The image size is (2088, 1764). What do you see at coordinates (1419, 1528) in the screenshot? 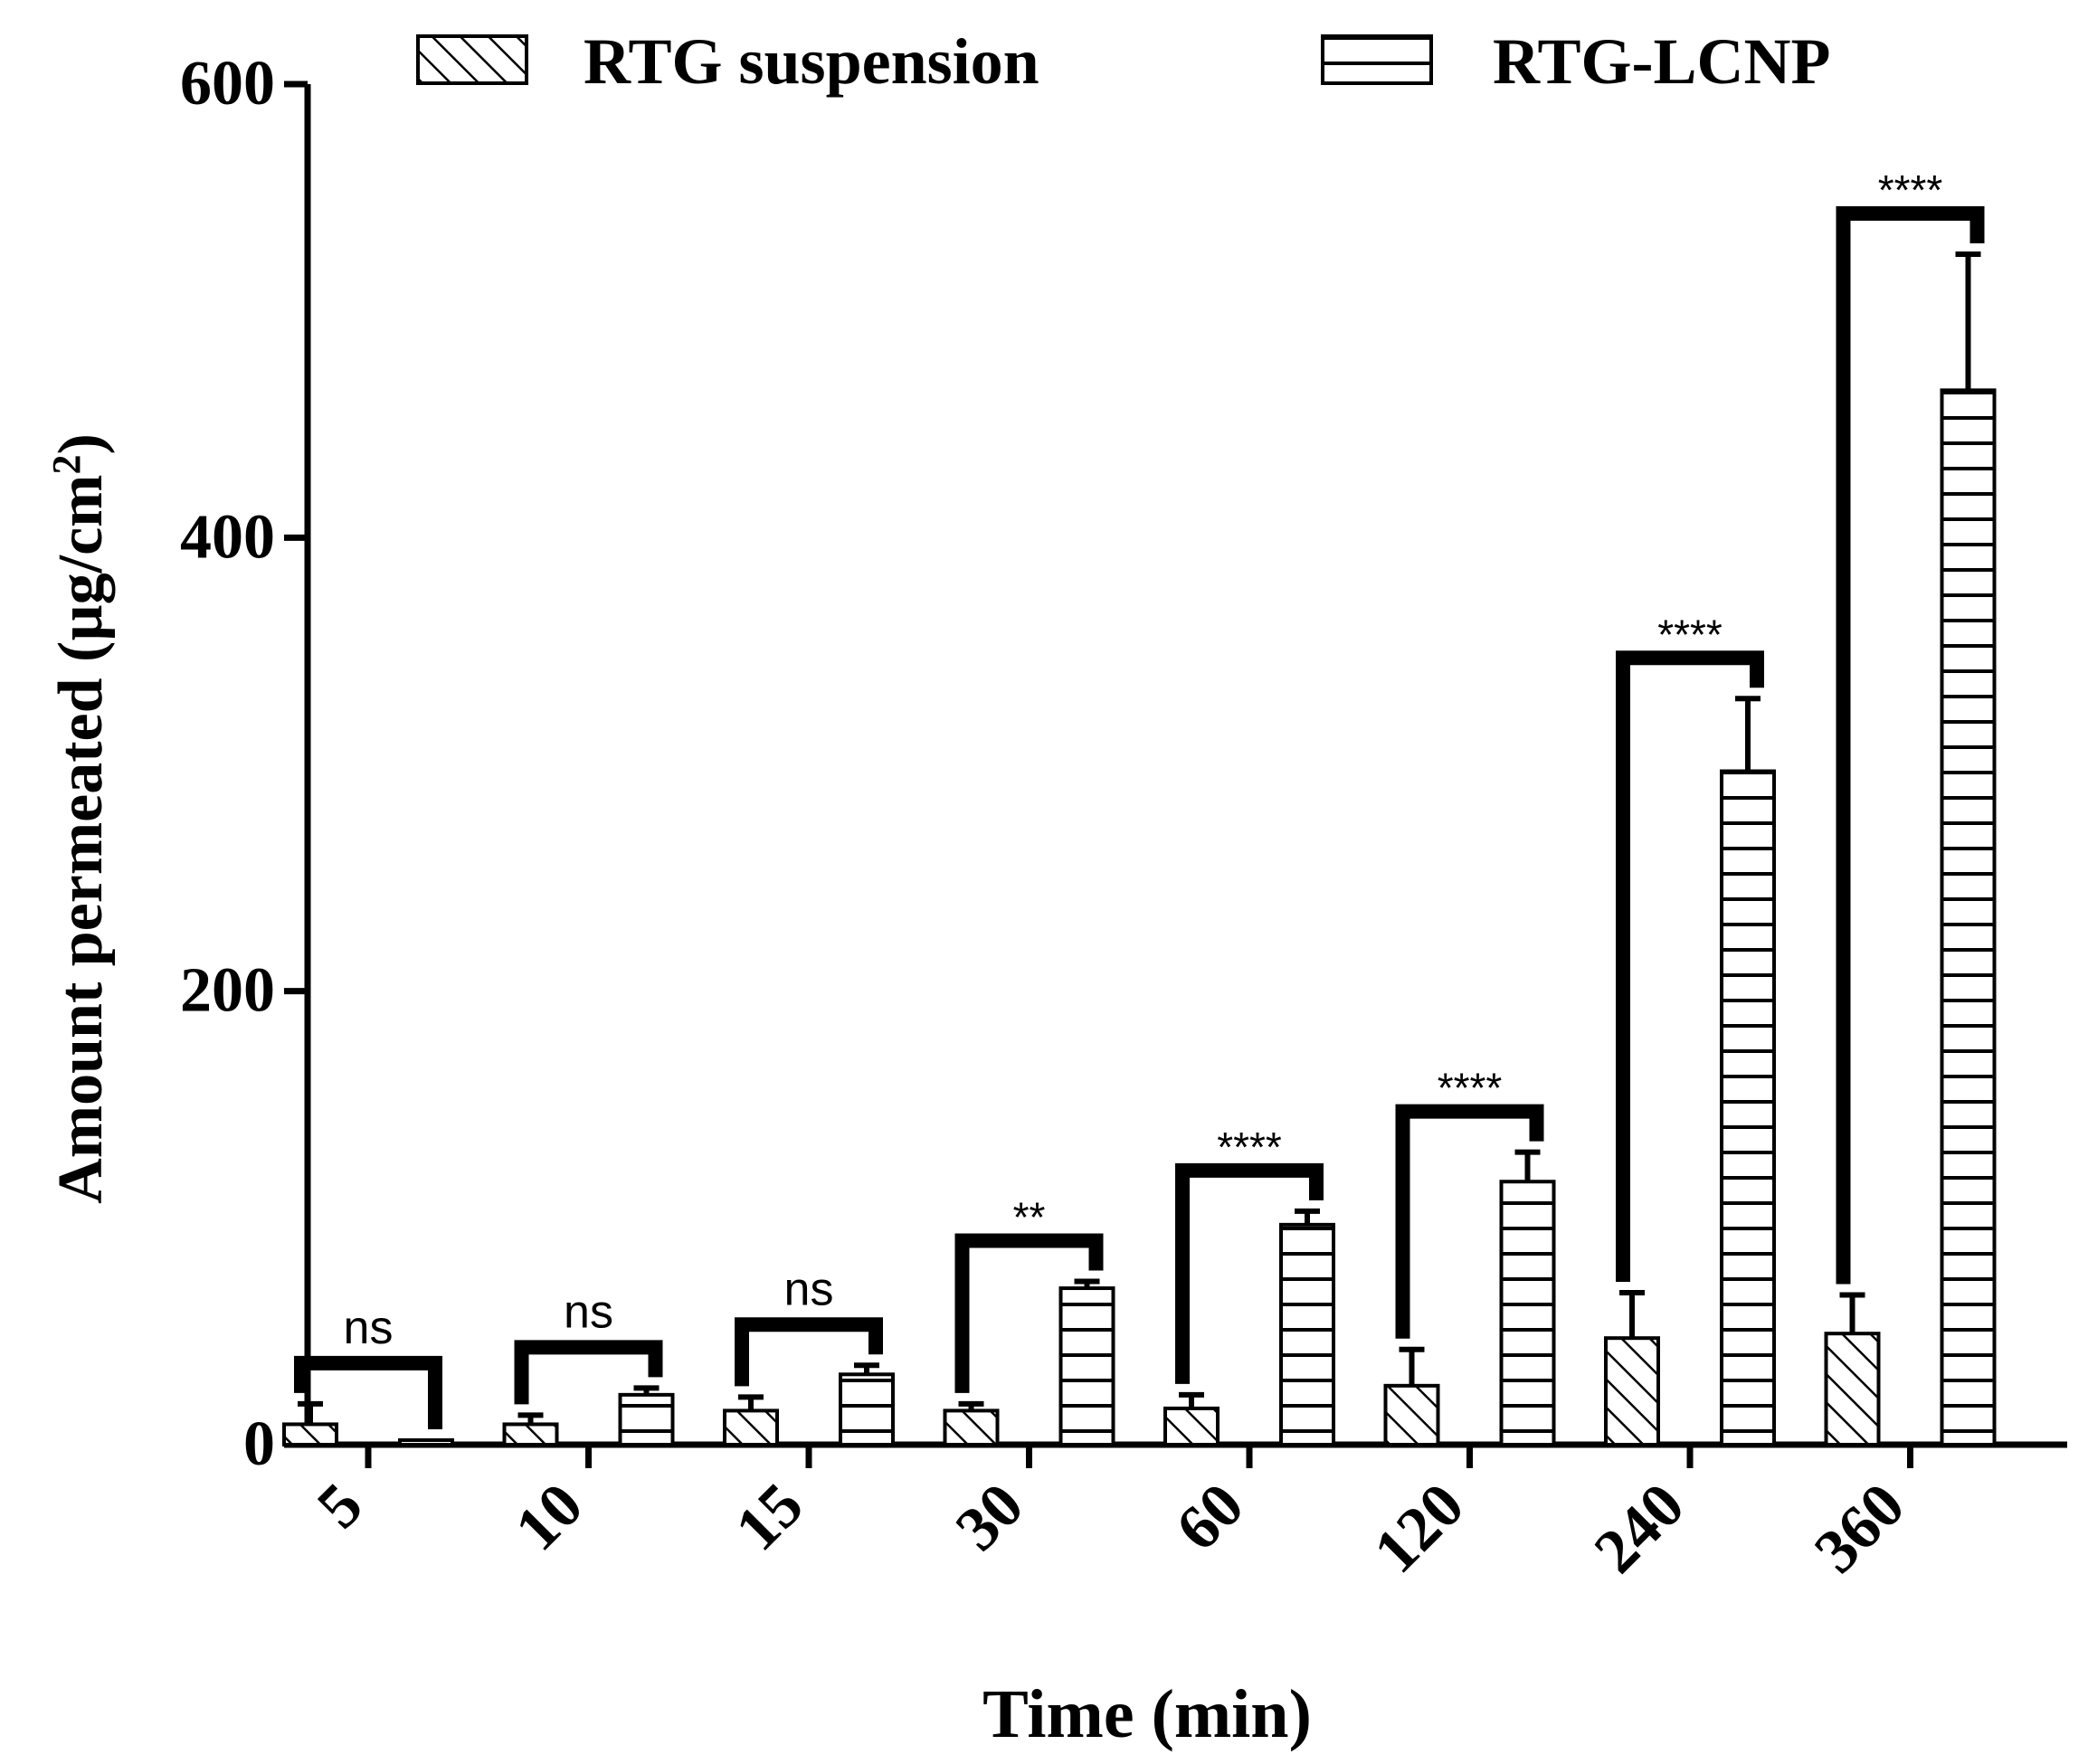
I see `x-tick-label-t120: 120` at bounding box center [1419, 1528].